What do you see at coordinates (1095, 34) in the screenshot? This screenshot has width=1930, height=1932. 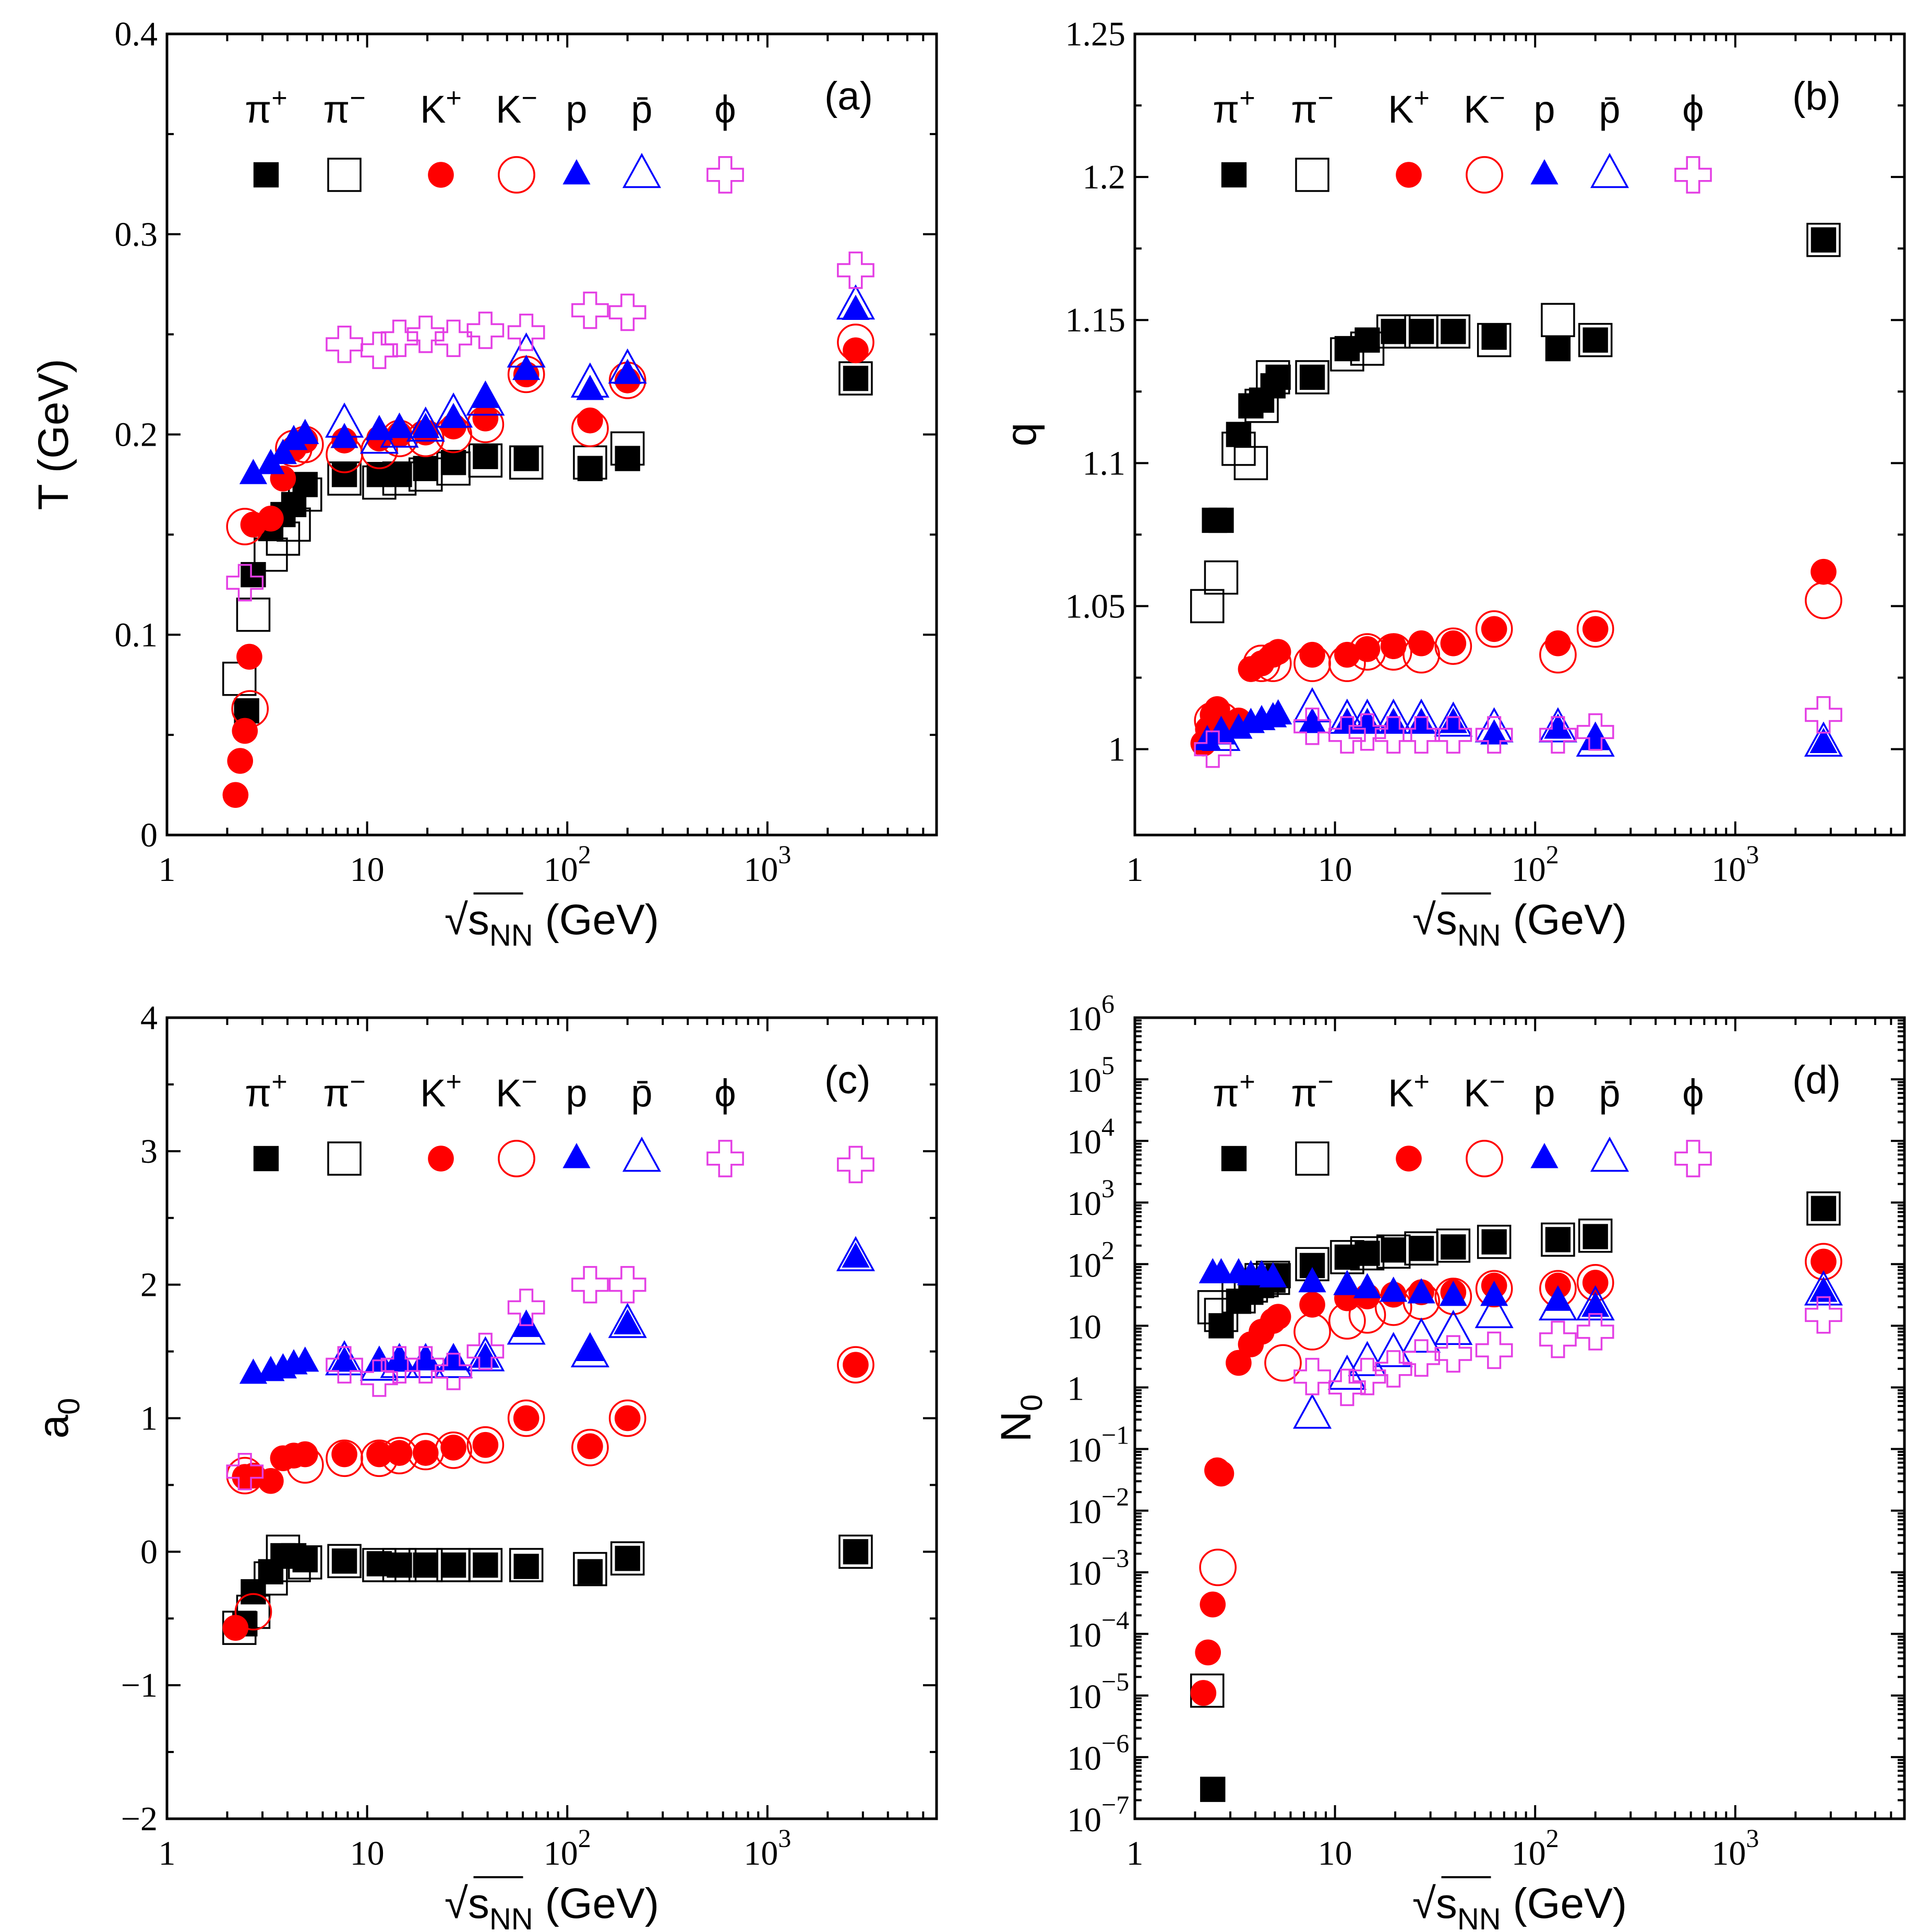 I see `y-tick-label: 1.25` at bounding box center [1095, 34].